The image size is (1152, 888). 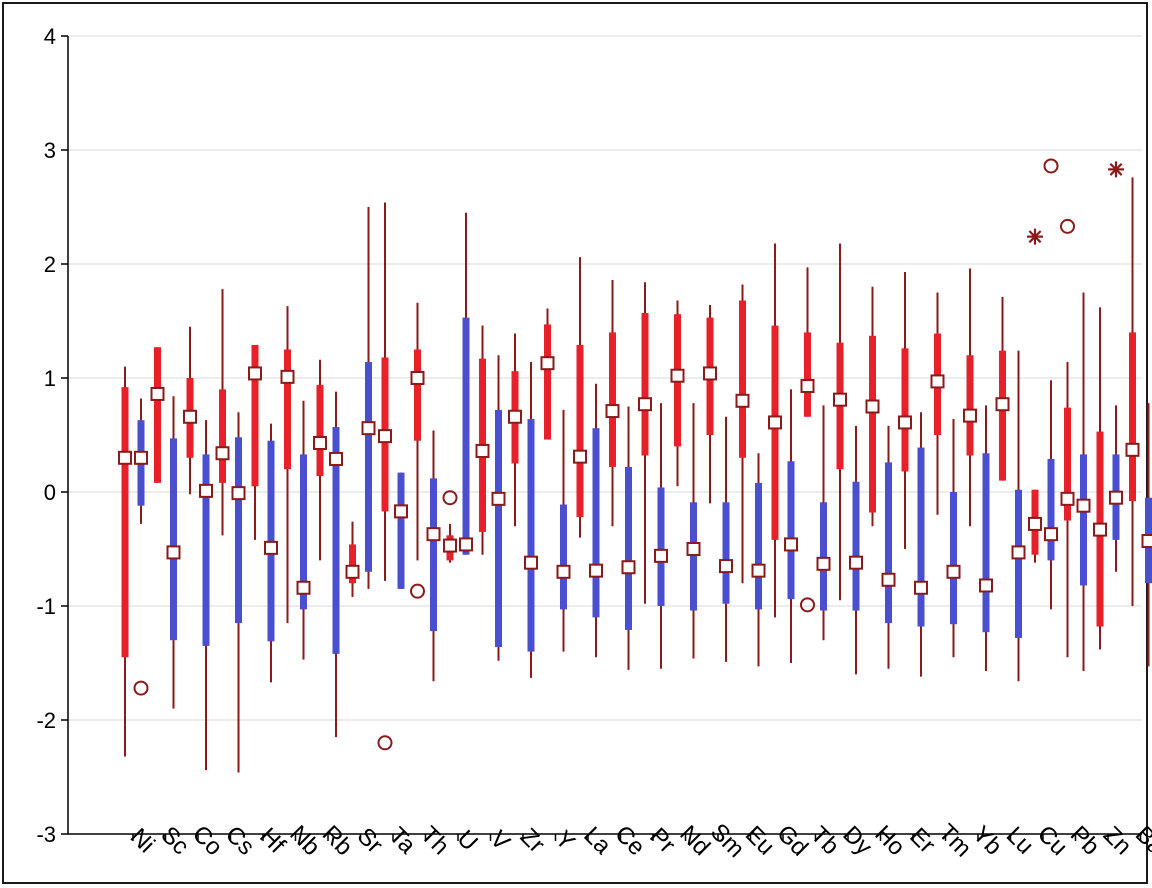 What do you see at coordinates (46, 606) in the screenshot?
I see `y-tick-label: -1` at bounding box center [46, 606].